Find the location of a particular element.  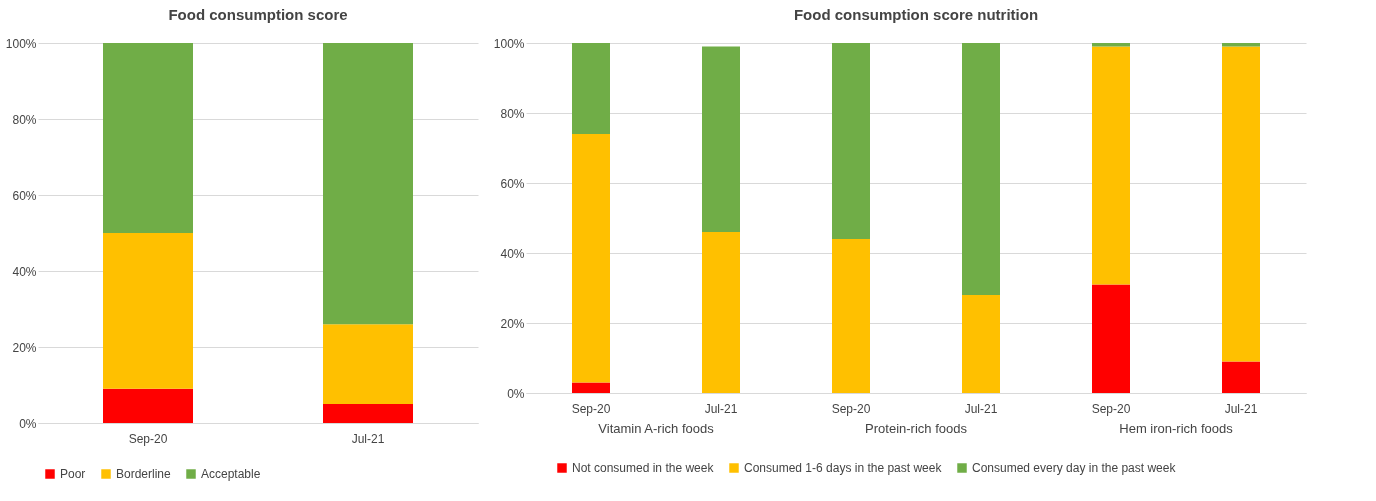

legend-label: Poor is located at coordinates (73, 474).